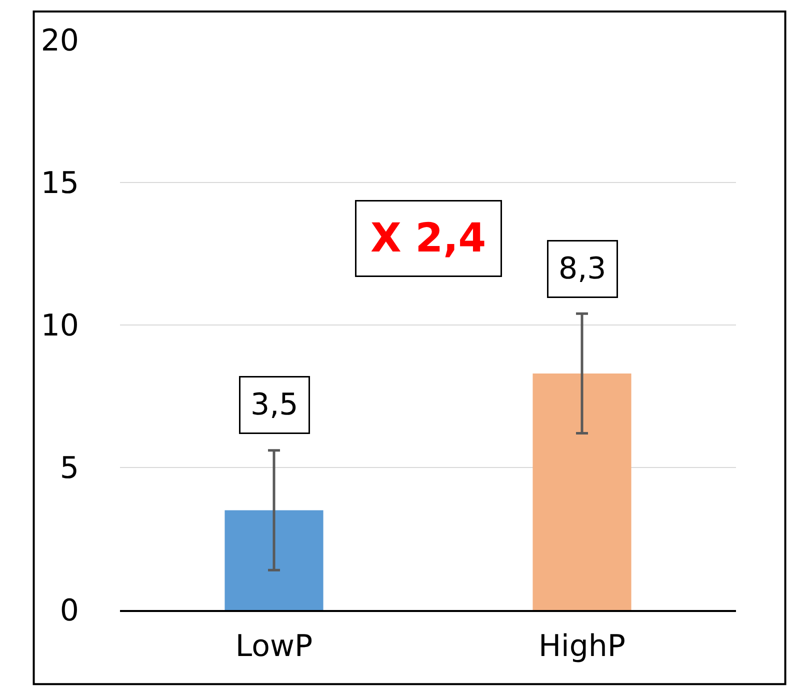 This screenshot has height=700, width=796. What do you see at coordinates (59, 41) in the screenshot?
I see `y-tick-label: 20` at bounding box center [59, 41].